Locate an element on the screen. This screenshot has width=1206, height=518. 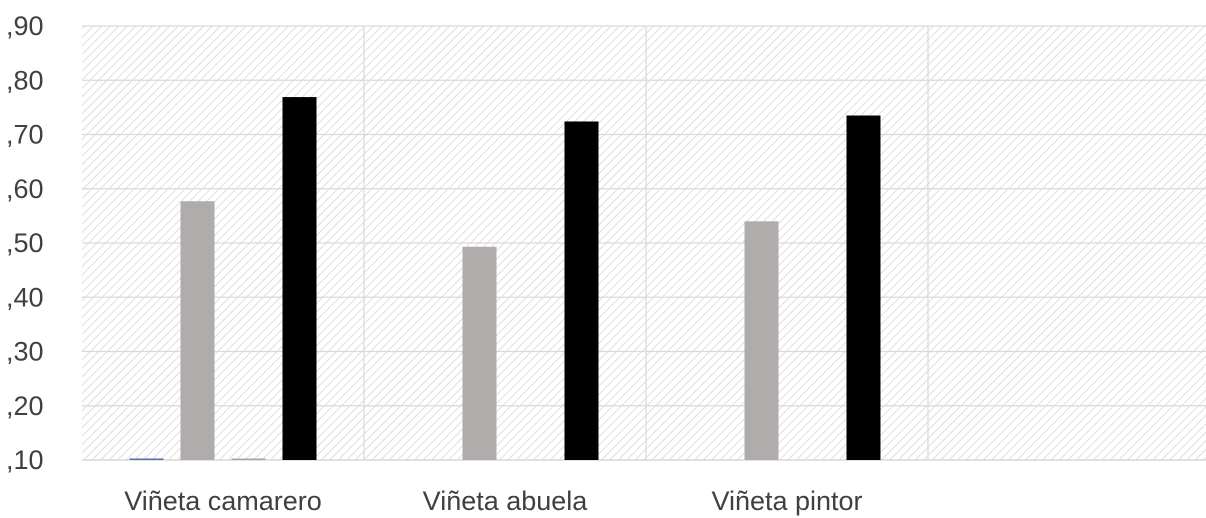
y-axis-tick-labels: ,10 ,20 ,30 ,40 ,50 ,60 ,70 ,80 ,90 is located at coordinates (25, 243).